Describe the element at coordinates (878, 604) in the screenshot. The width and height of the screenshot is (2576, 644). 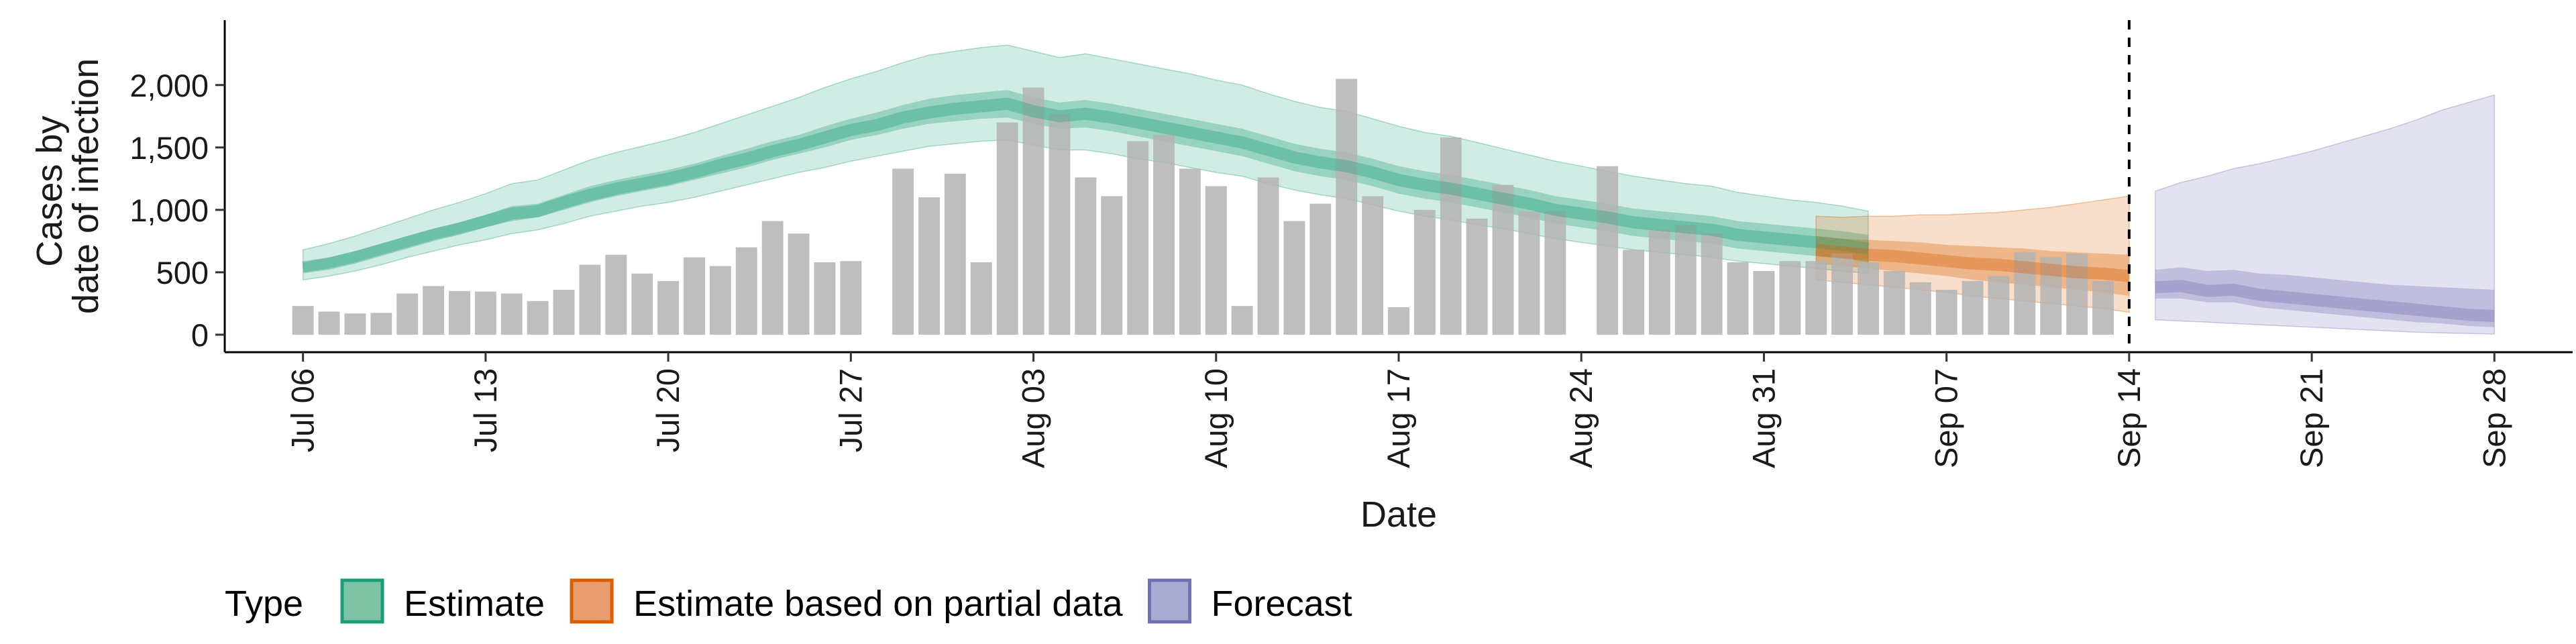
I see `legend-label: Estimate based on partial data` at that location.